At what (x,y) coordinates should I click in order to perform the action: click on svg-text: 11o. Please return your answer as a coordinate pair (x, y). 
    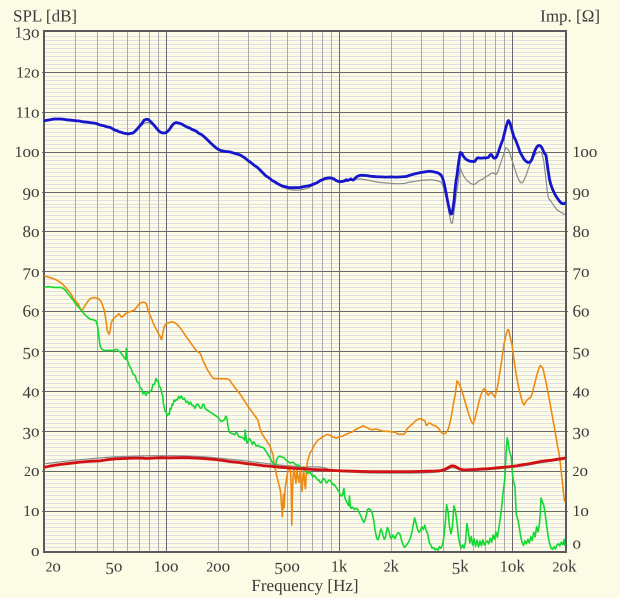
    Looking at the image, I should click on (28, 111).